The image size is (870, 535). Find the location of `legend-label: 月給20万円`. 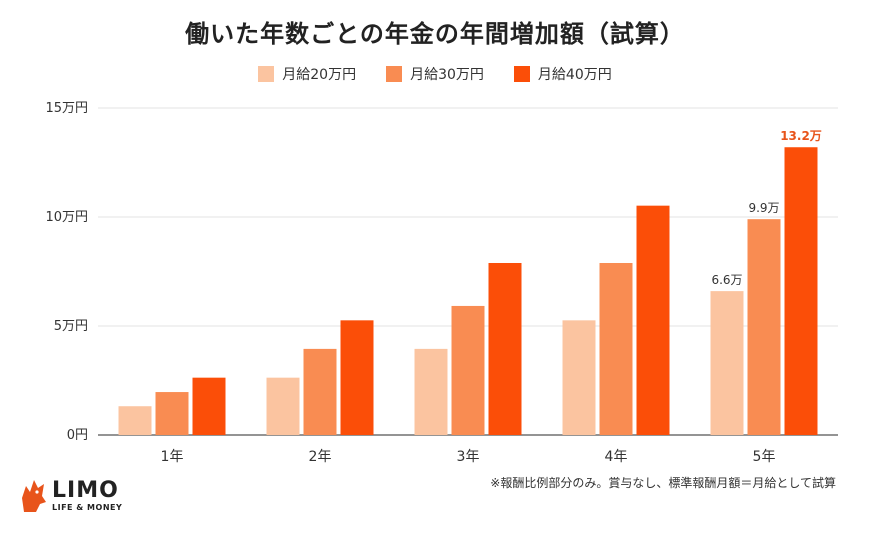

legend-label: 月給20万円 is located at coordinates (319, 75).